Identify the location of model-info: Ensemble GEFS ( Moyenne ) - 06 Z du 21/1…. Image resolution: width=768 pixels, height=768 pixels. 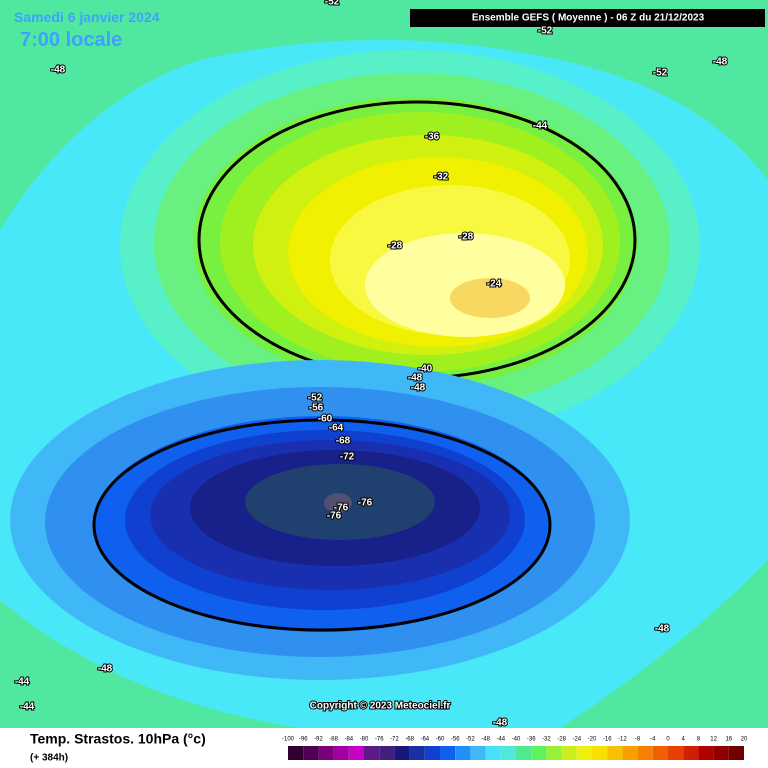
(588, 18).